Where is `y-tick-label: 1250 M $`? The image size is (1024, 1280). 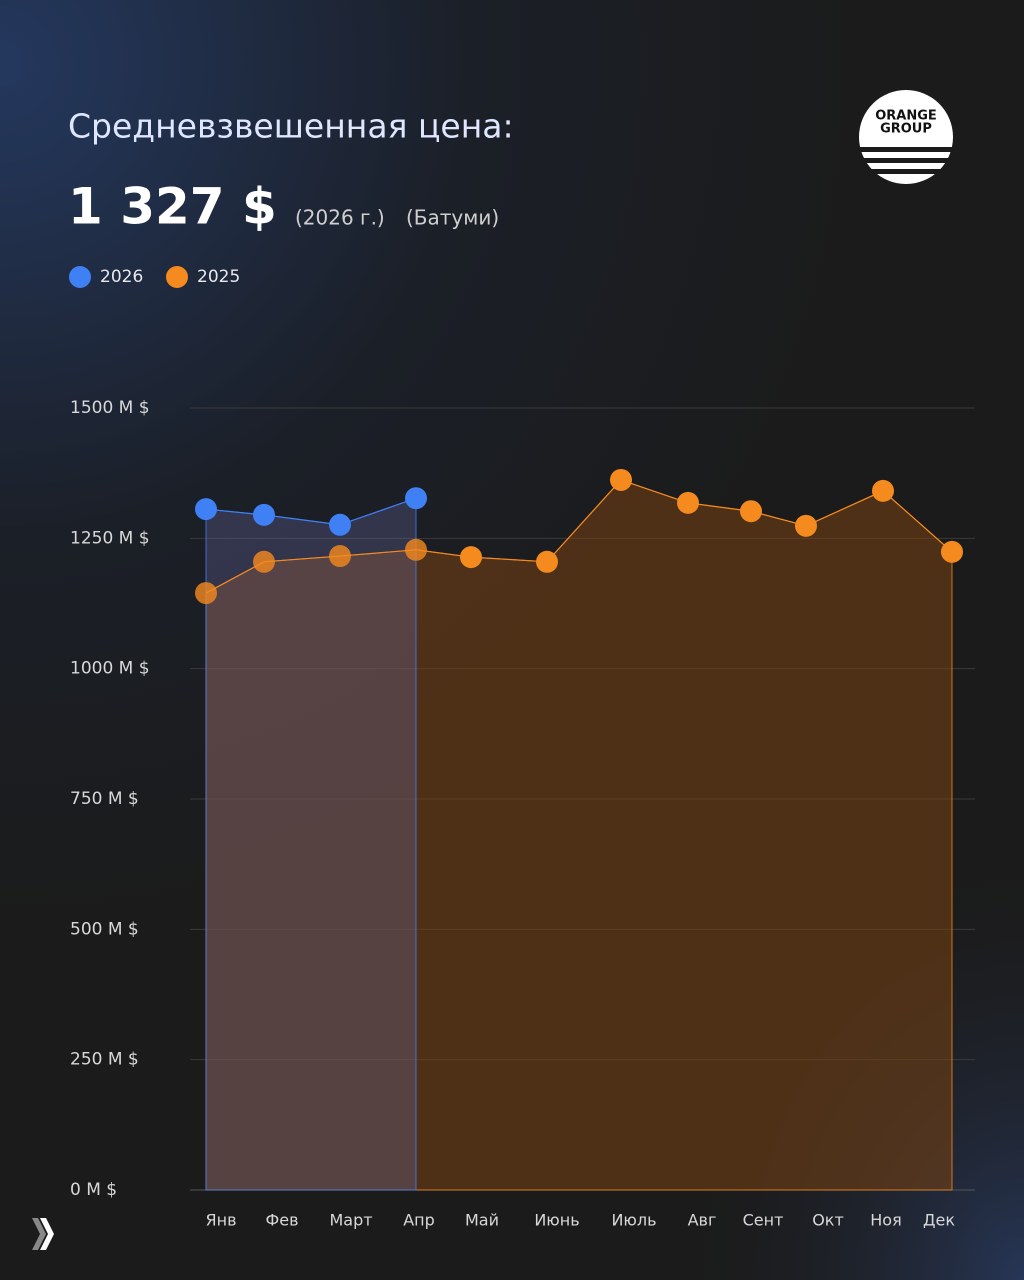
y-tick-label: 1250 M $ is located at coordinates (110, 538).